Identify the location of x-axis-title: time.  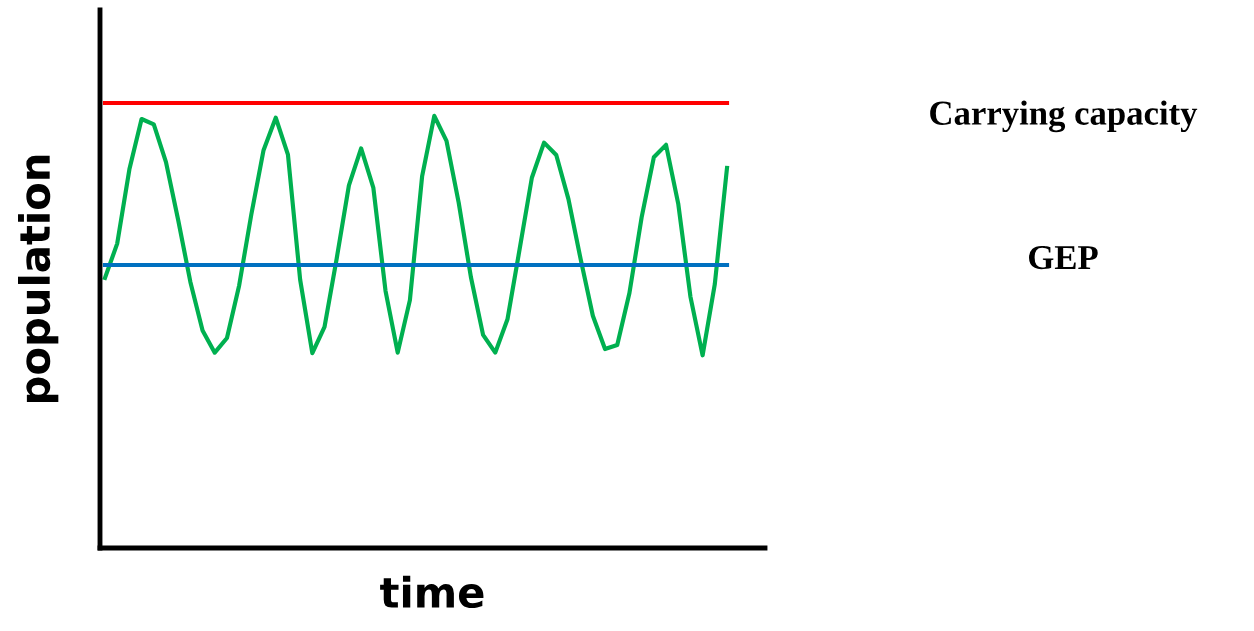
(432, 592).